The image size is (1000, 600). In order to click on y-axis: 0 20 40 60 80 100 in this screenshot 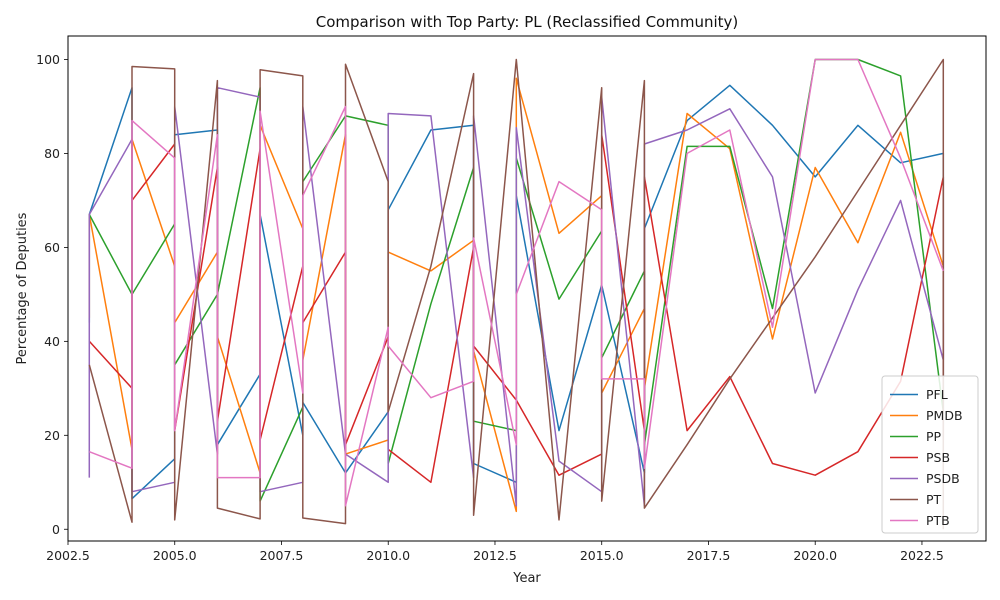, I will do `click(52, 294)`.